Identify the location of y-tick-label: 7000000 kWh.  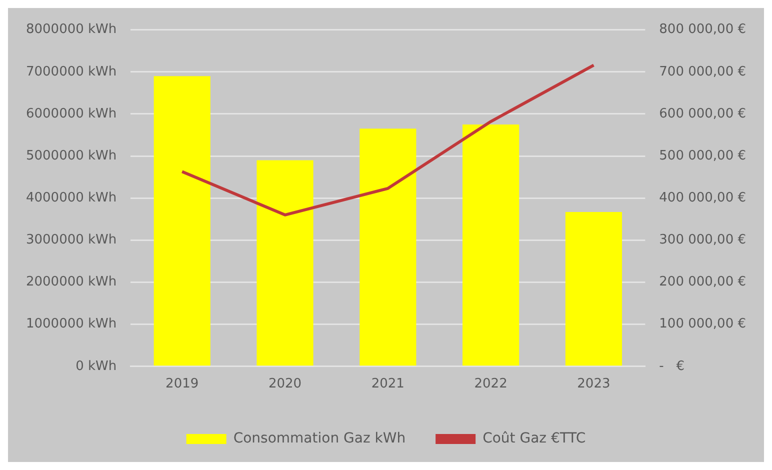
(71, 72).